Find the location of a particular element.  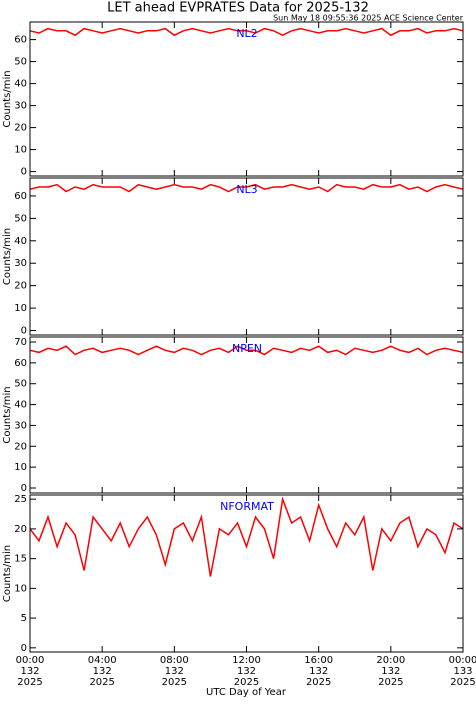

x-tick-day: 133 is located at coordinates (462, 671).